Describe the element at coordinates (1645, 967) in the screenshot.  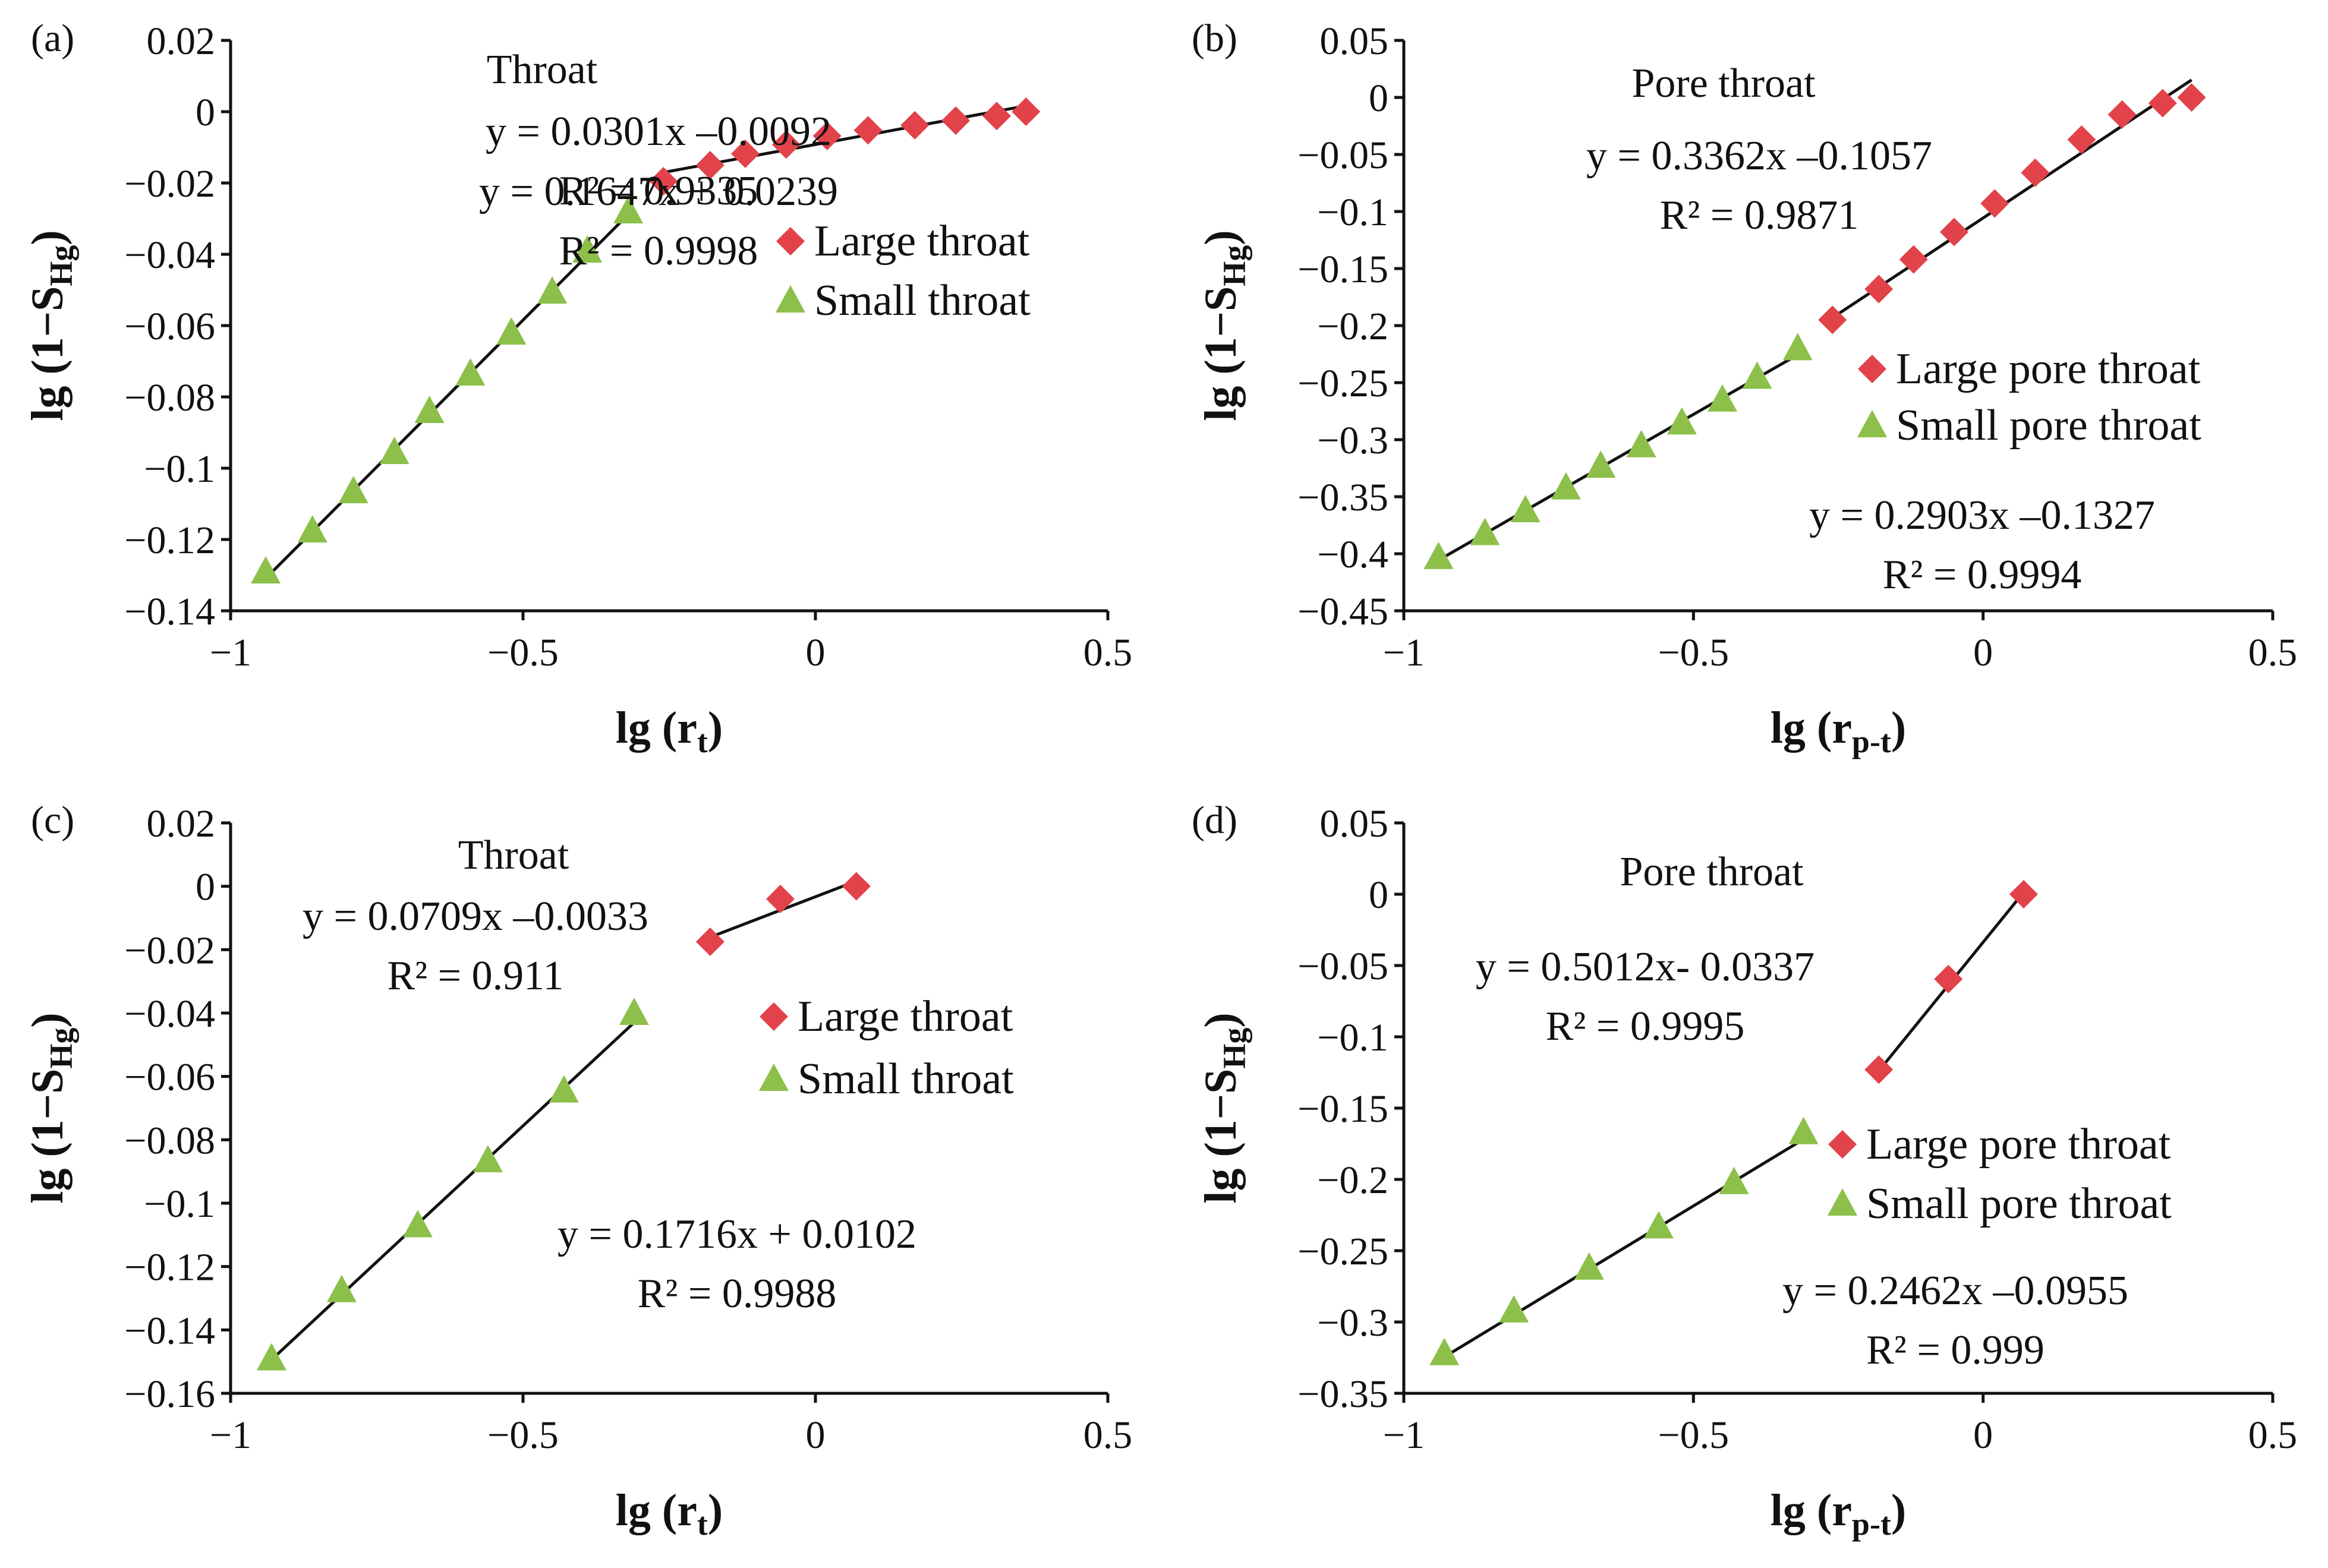
I see `equation-large: y = 0.5012x- 0.0337` at that location.